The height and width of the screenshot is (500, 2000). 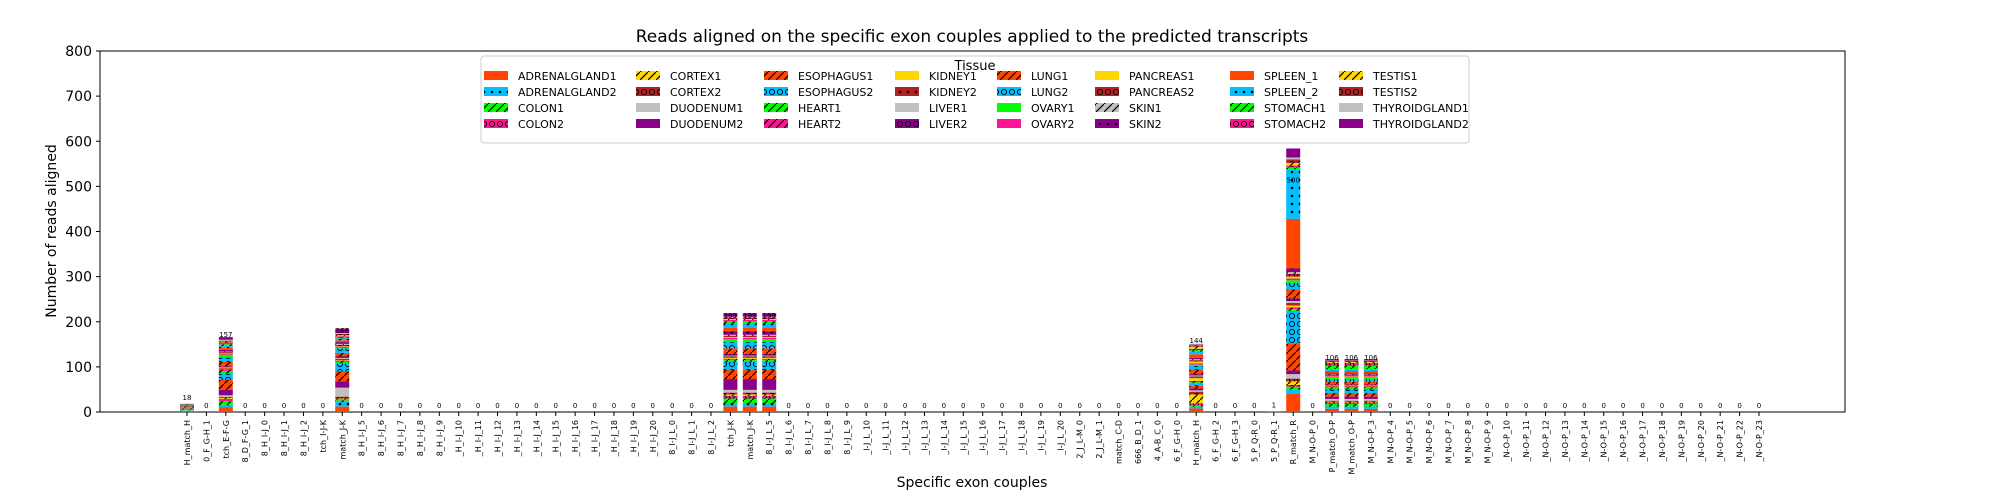 I want to click on legend-label: LUNG1, so click(x=1049, y=76).